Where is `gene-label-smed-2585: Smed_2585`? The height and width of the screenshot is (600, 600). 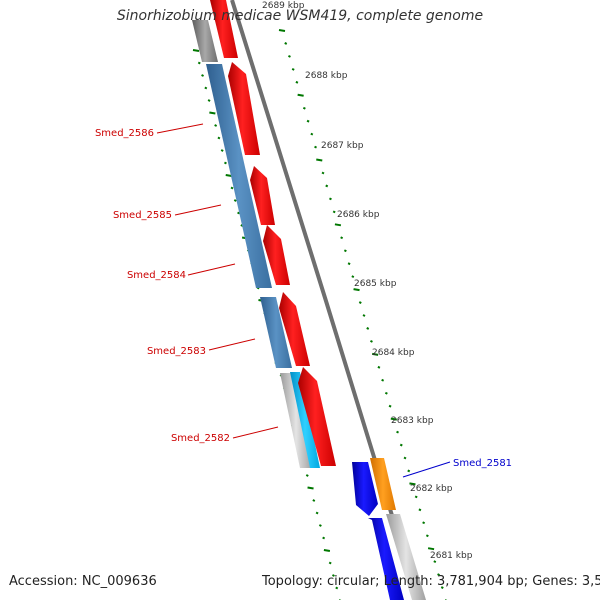 gene-label-smed-2585: Smed_2585 is located at coordinates (142, 215).